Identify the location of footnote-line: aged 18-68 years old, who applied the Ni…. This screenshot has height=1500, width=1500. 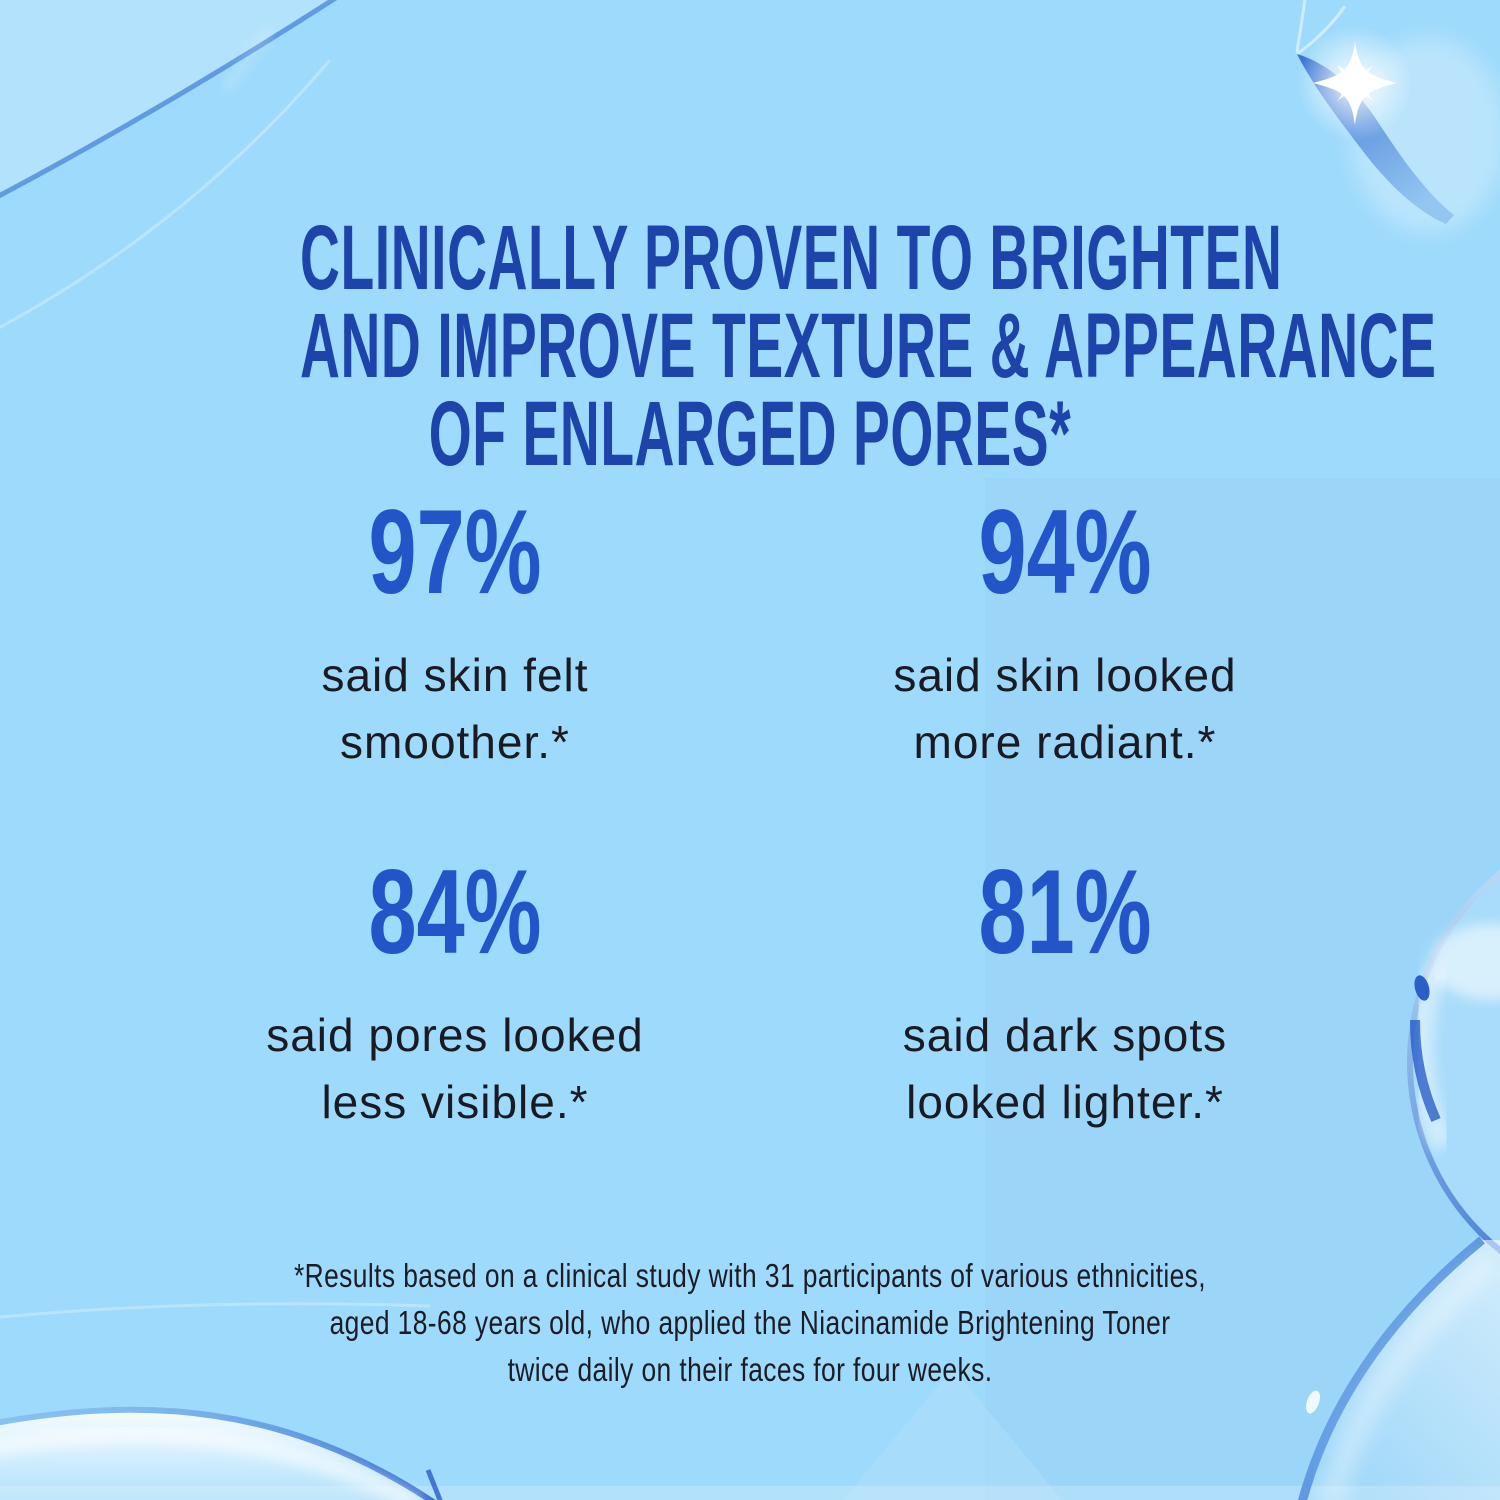
(750, 1322).